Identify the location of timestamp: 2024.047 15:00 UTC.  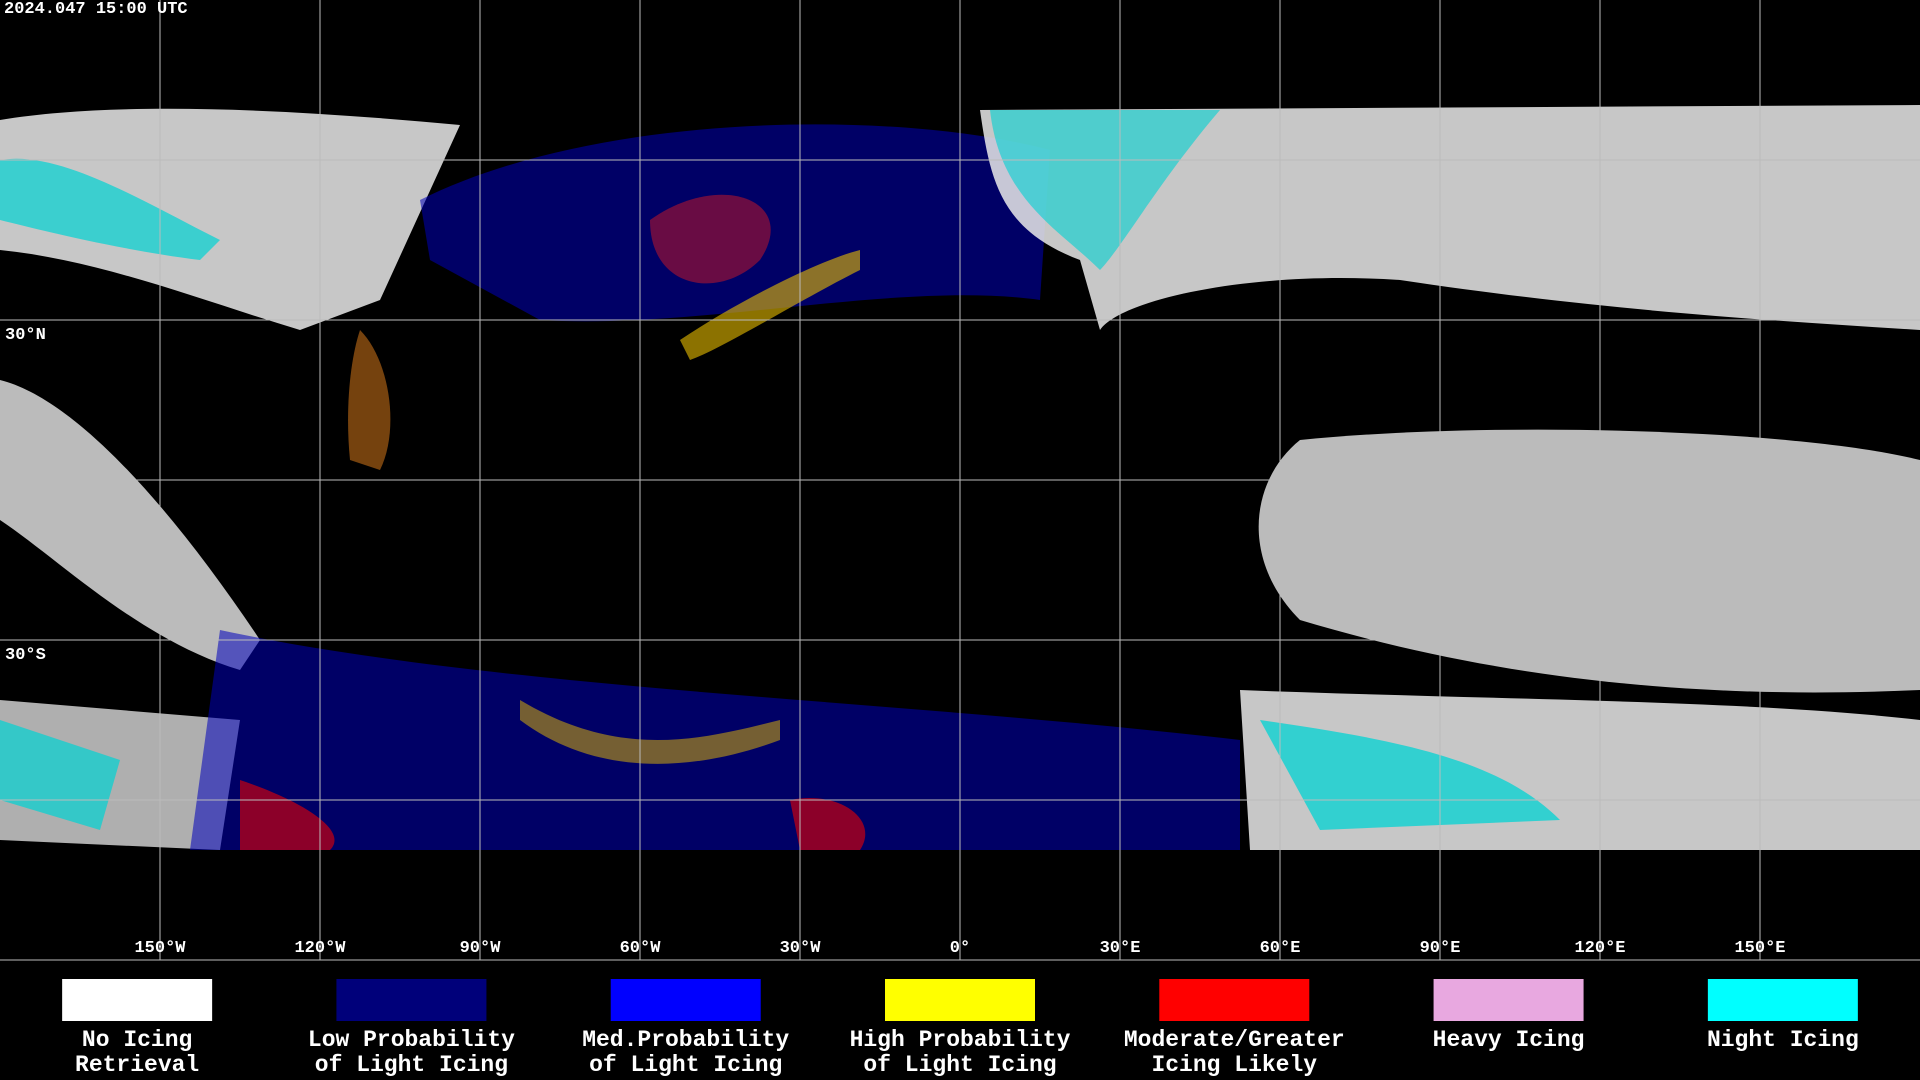
(96, 9).